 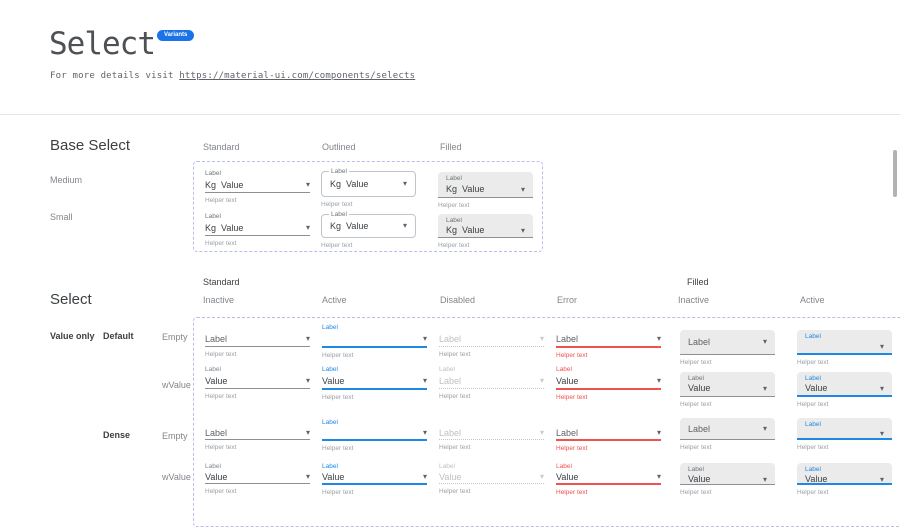 What do you see at coordinates (451, 147) in the screenshot?
I see `column-header-filled: Filled` at bounding box center [451, 147].